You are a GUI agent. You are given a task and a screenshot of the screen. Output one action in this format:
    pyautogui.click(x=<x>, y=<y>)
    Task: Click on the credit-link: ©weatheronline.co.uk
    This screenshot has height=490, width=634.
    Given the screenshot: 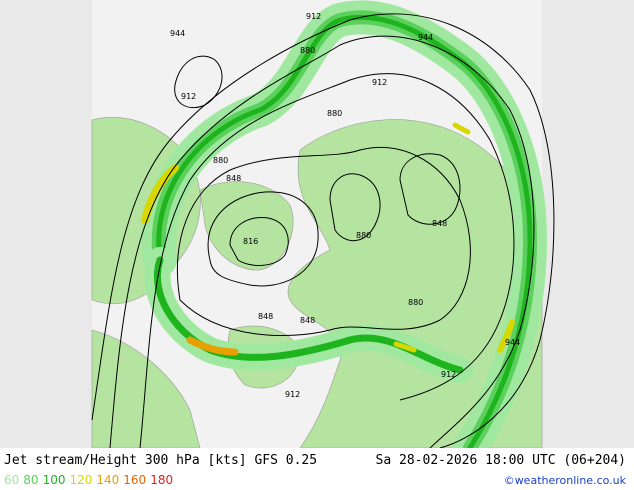 What is the action you would take?
    pyautogui.click(x=564, y=480)
    